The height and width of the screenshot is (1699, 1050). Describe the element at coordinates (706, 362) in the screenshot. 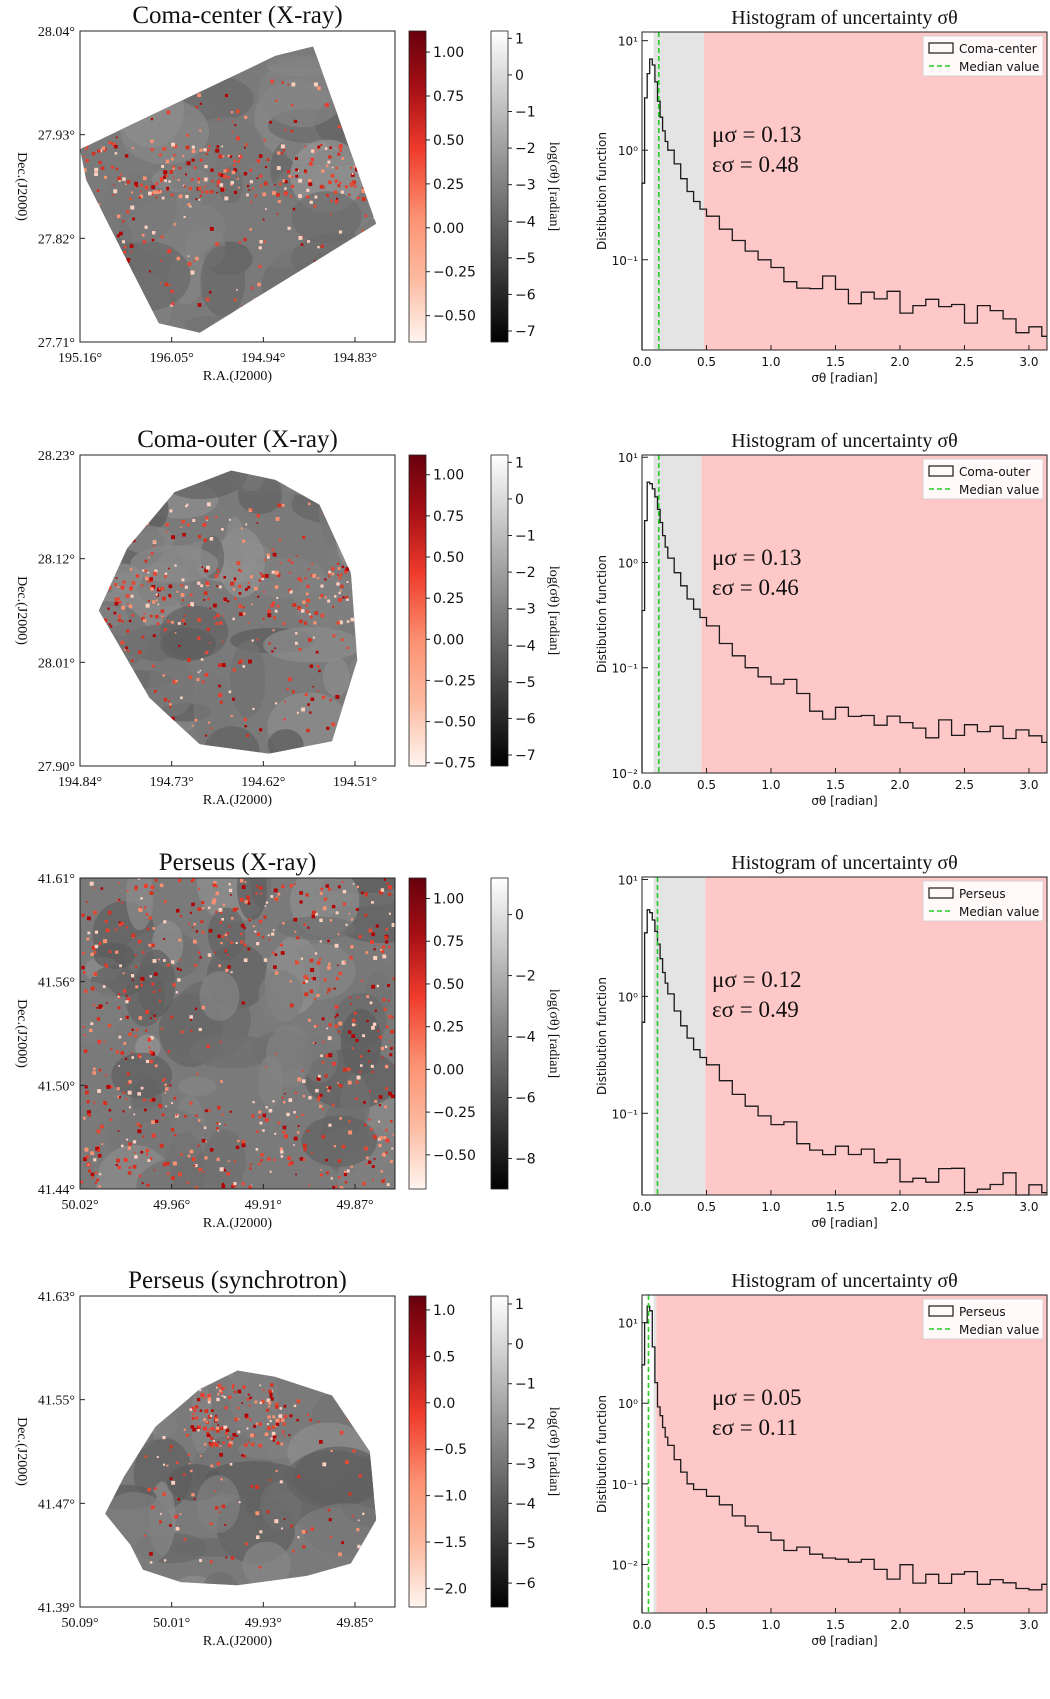

I see `histogram-xtick-label: 0.5` at that location.